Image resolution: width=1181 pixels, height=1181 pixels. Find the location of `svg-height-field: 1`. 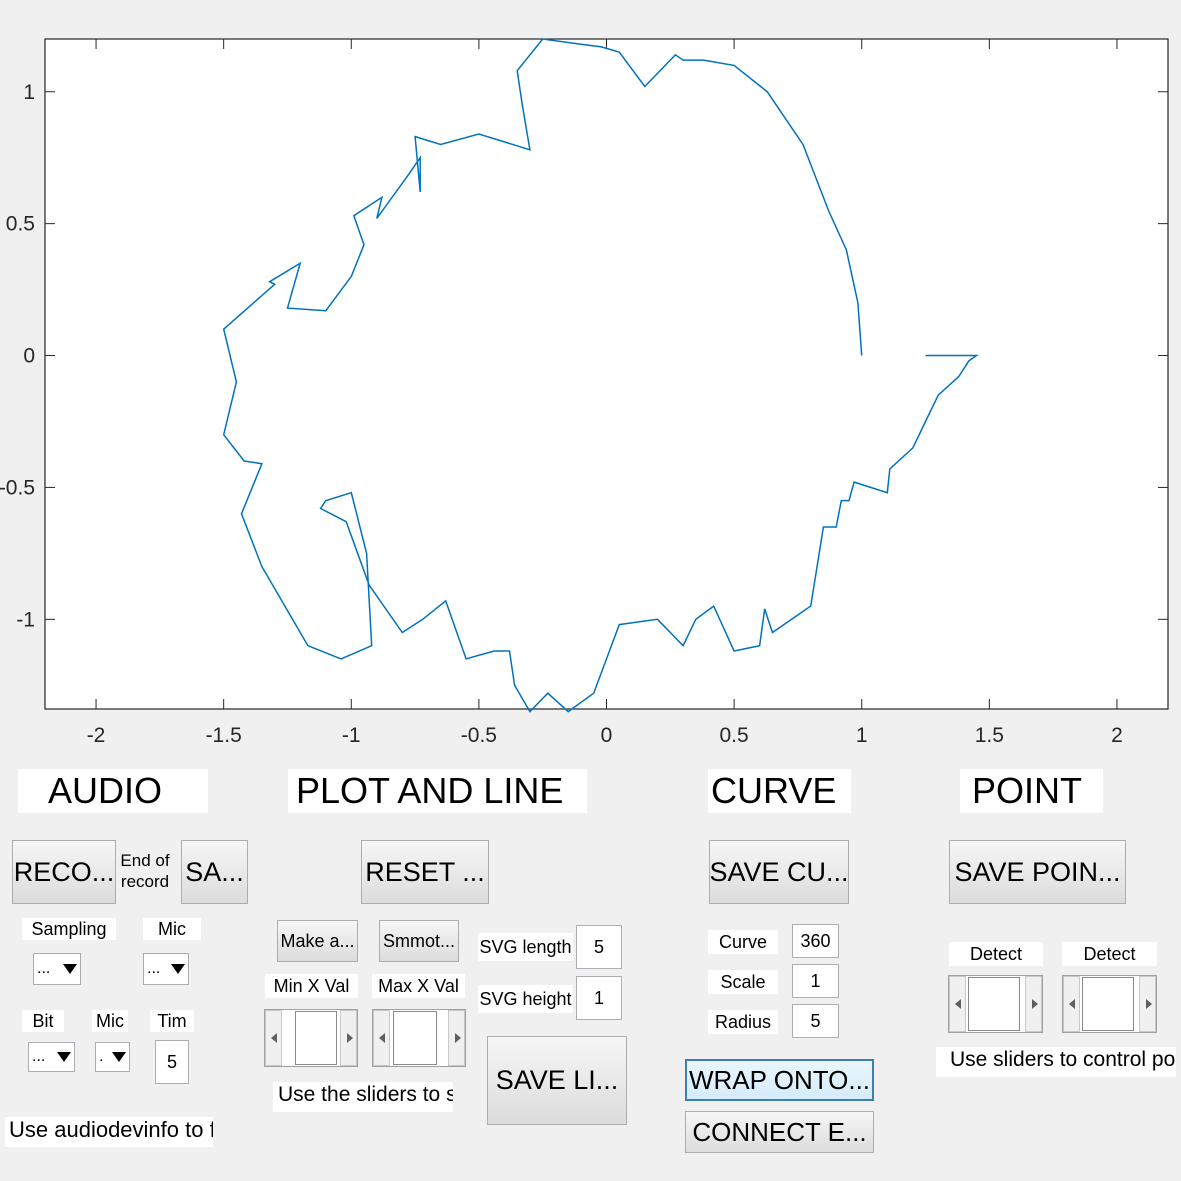

svg-height-field: 1 is located at coordinates (599, 998).